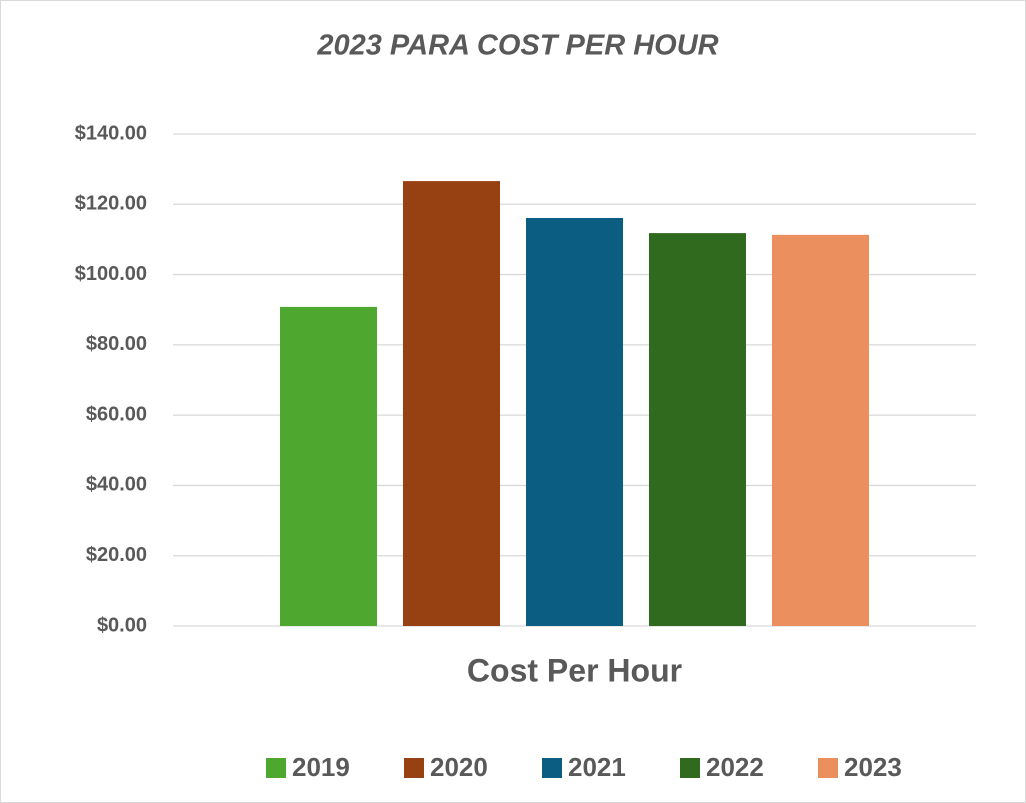  I want to click on y-tick-label: $40.00, so click(116, 485).